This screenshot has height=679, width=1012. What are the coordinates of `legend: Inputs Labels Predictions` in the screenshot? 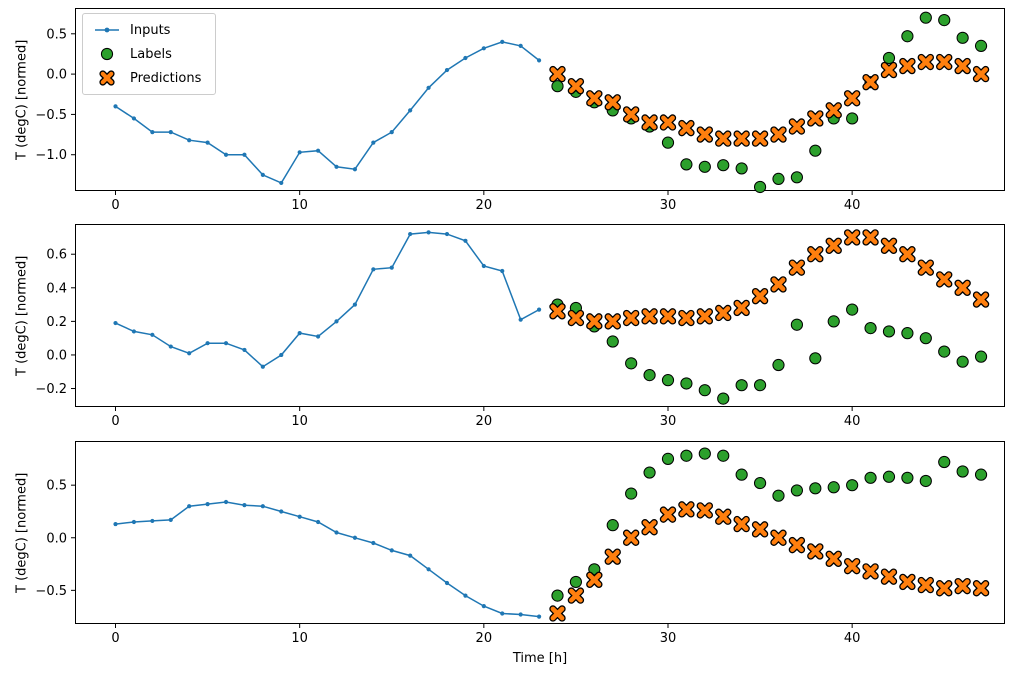 It's located at (149, 54).